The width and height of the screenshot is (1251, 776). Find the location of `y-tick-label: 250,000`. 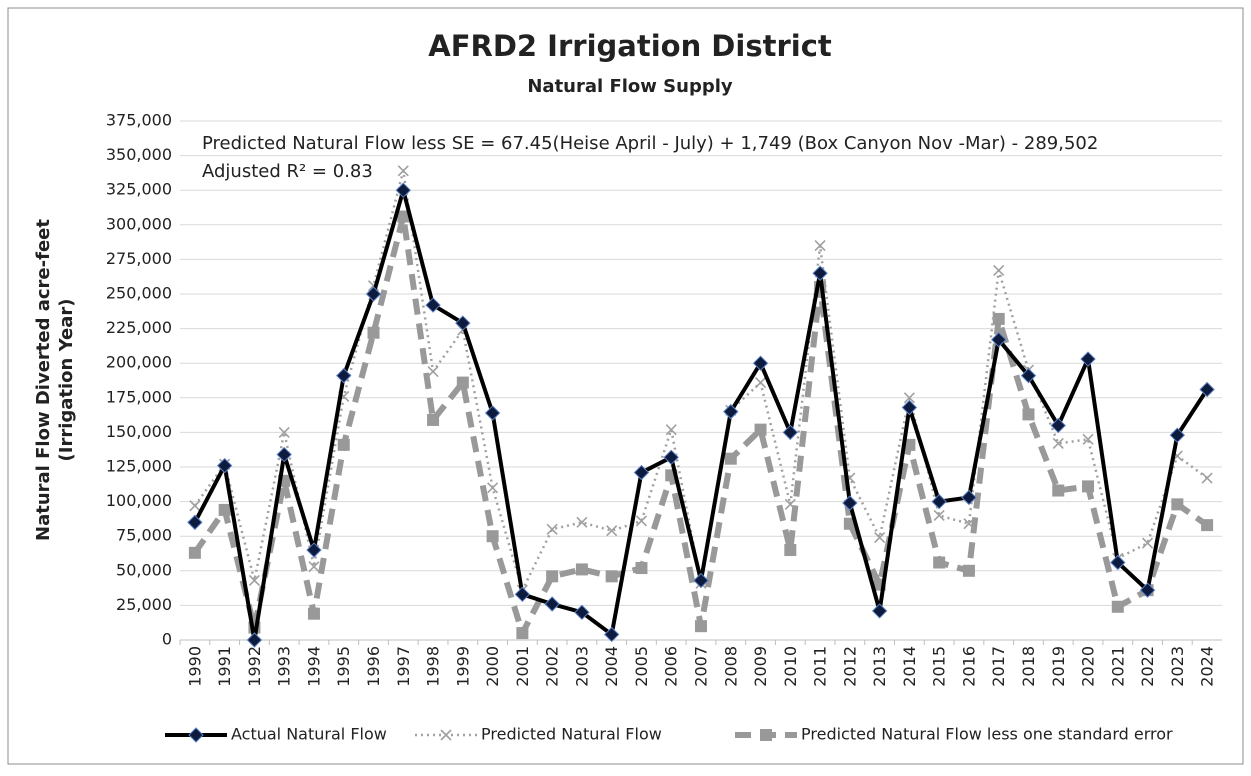

y-tick-label: 250,000 is located at coordinates (139, 293).